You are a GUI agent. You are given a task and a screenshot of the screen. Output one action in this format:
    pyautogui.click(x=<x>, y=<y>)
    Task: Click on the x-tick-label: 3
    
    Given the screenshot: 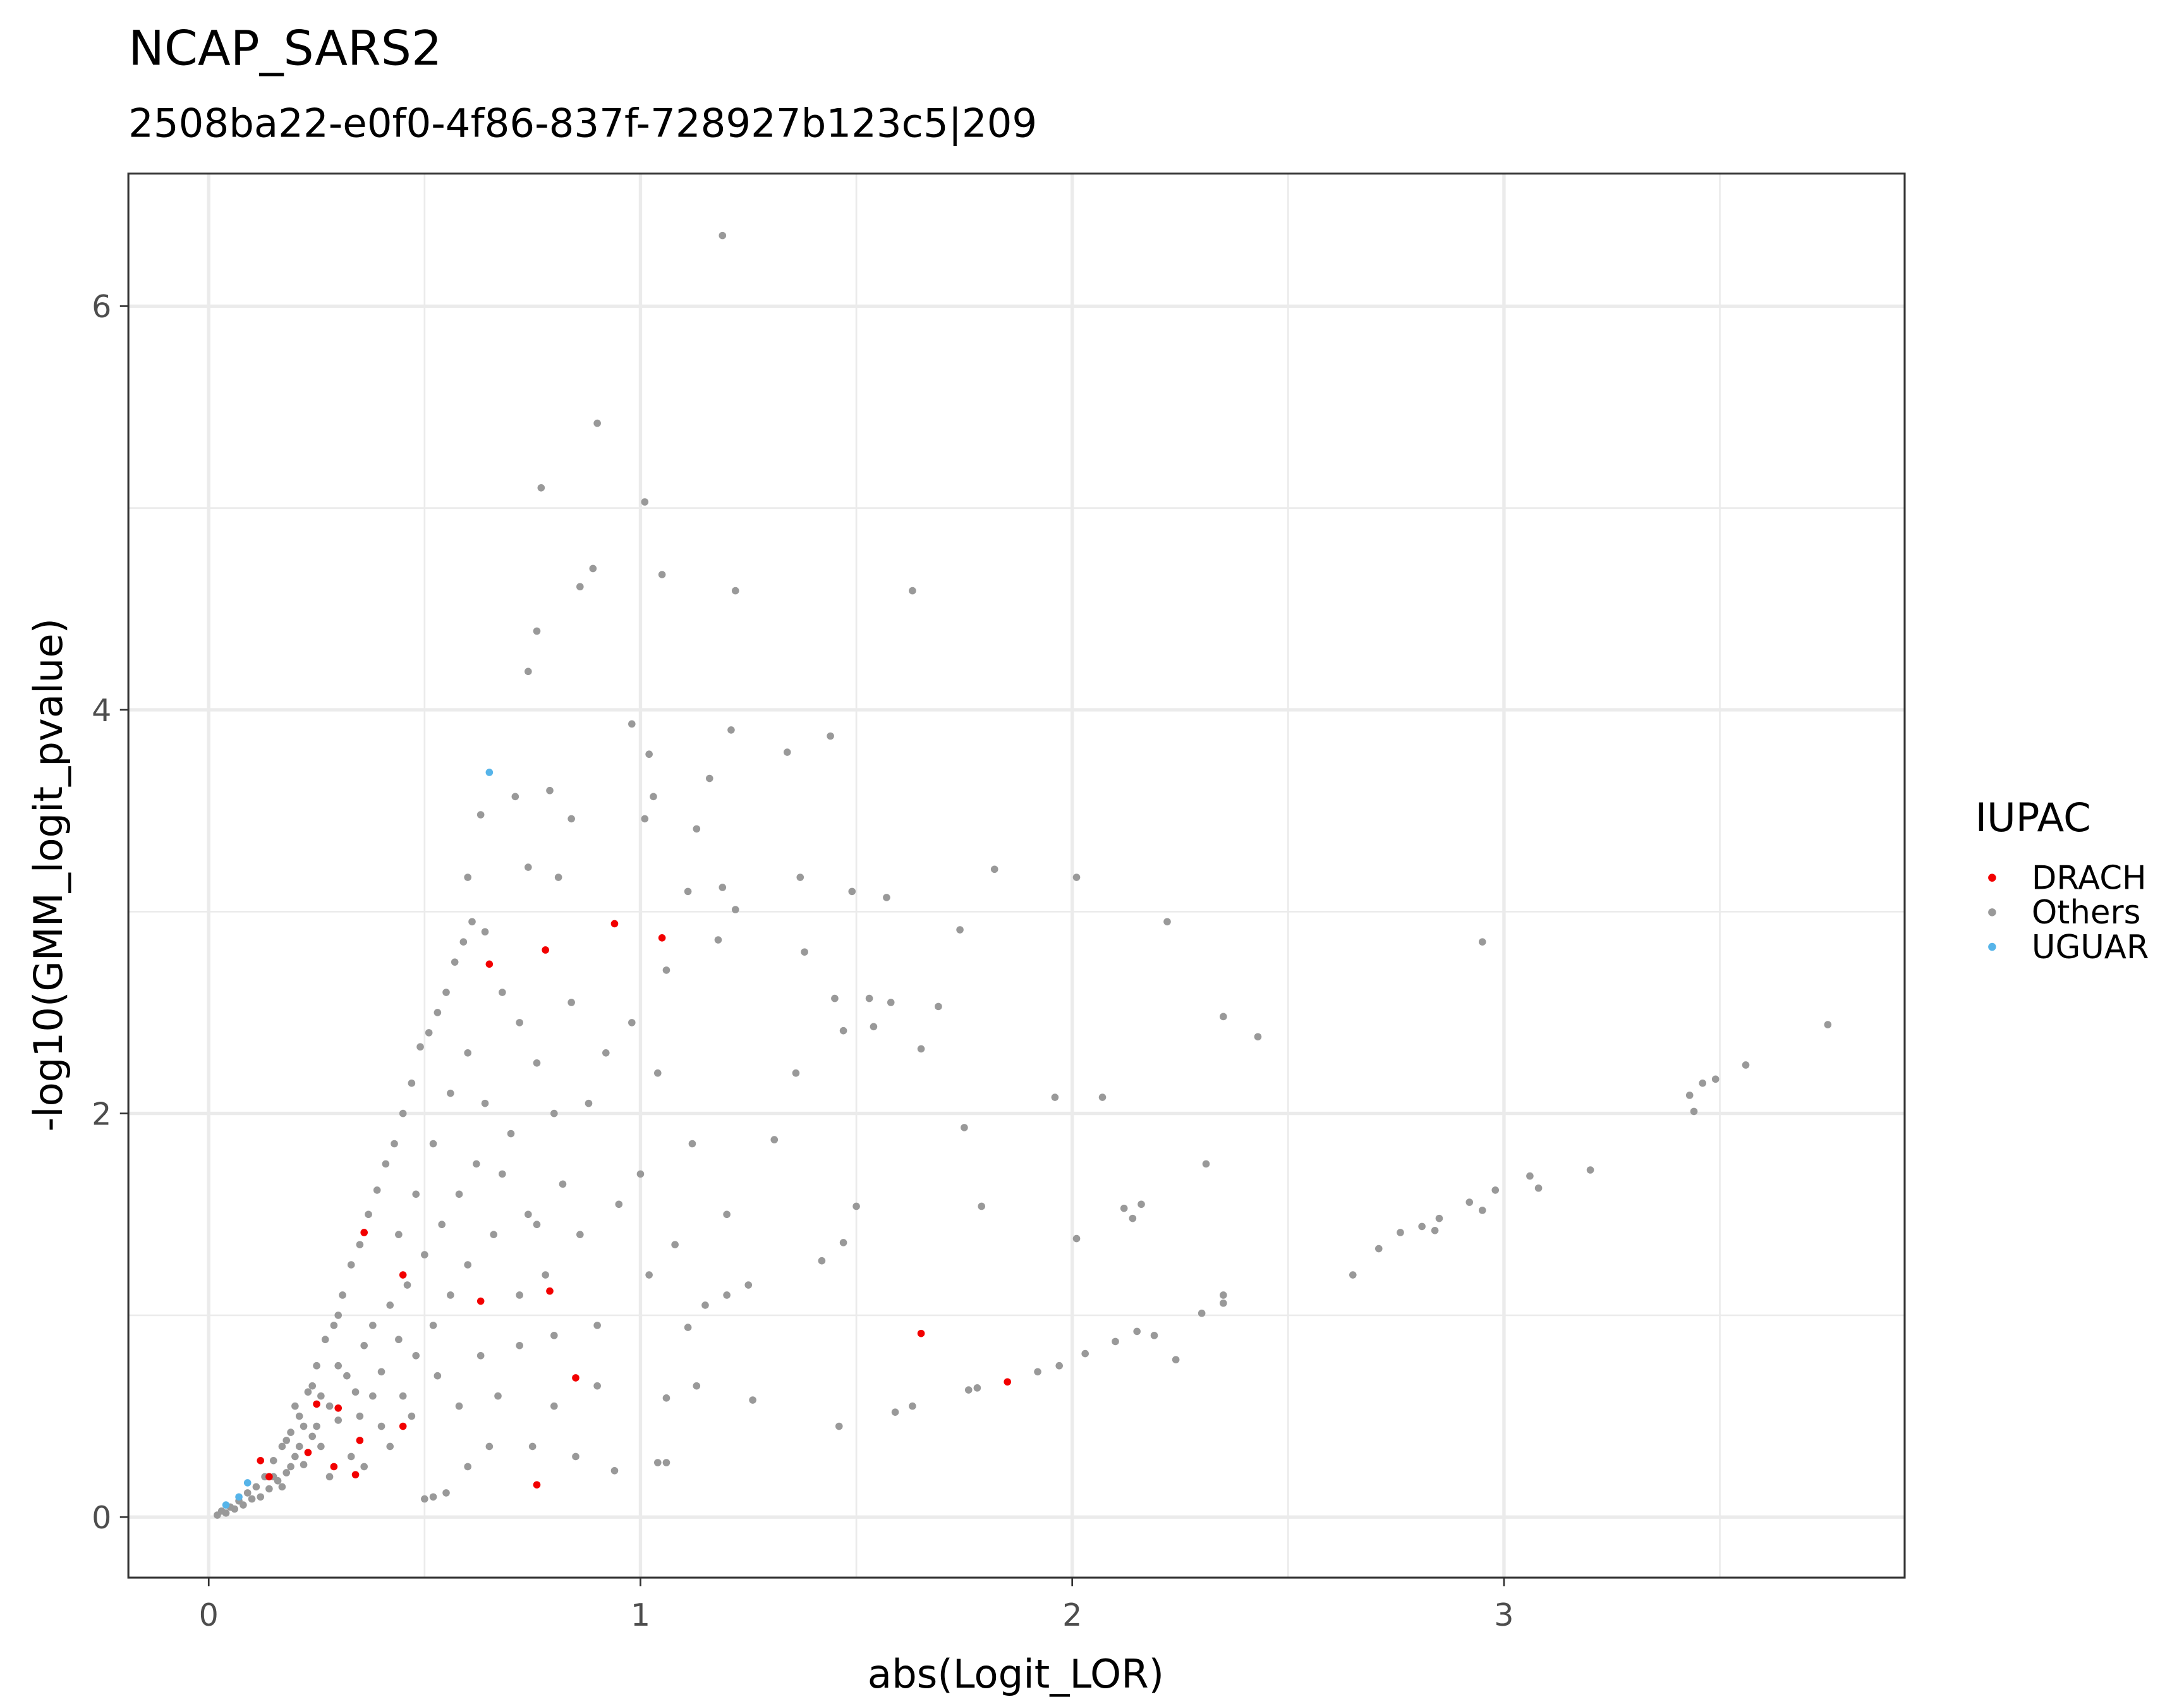 What is the action you would take?
    pyautogui.click(x=1504, y=1615)
    